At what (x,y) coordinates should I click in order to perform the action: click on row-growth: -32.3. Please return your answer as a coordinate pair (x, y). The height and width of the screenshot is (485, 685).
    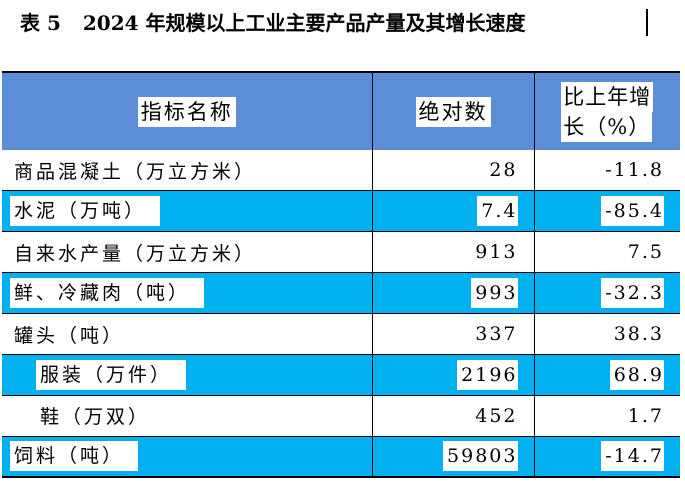
    Looking at the image, I should click on (632, 293).